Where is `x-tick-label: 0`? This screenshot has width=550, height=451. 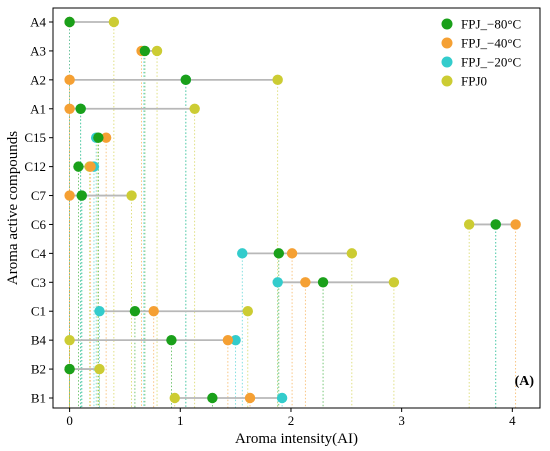 x-tick-label: 0 is located at coordinates (69, 420).